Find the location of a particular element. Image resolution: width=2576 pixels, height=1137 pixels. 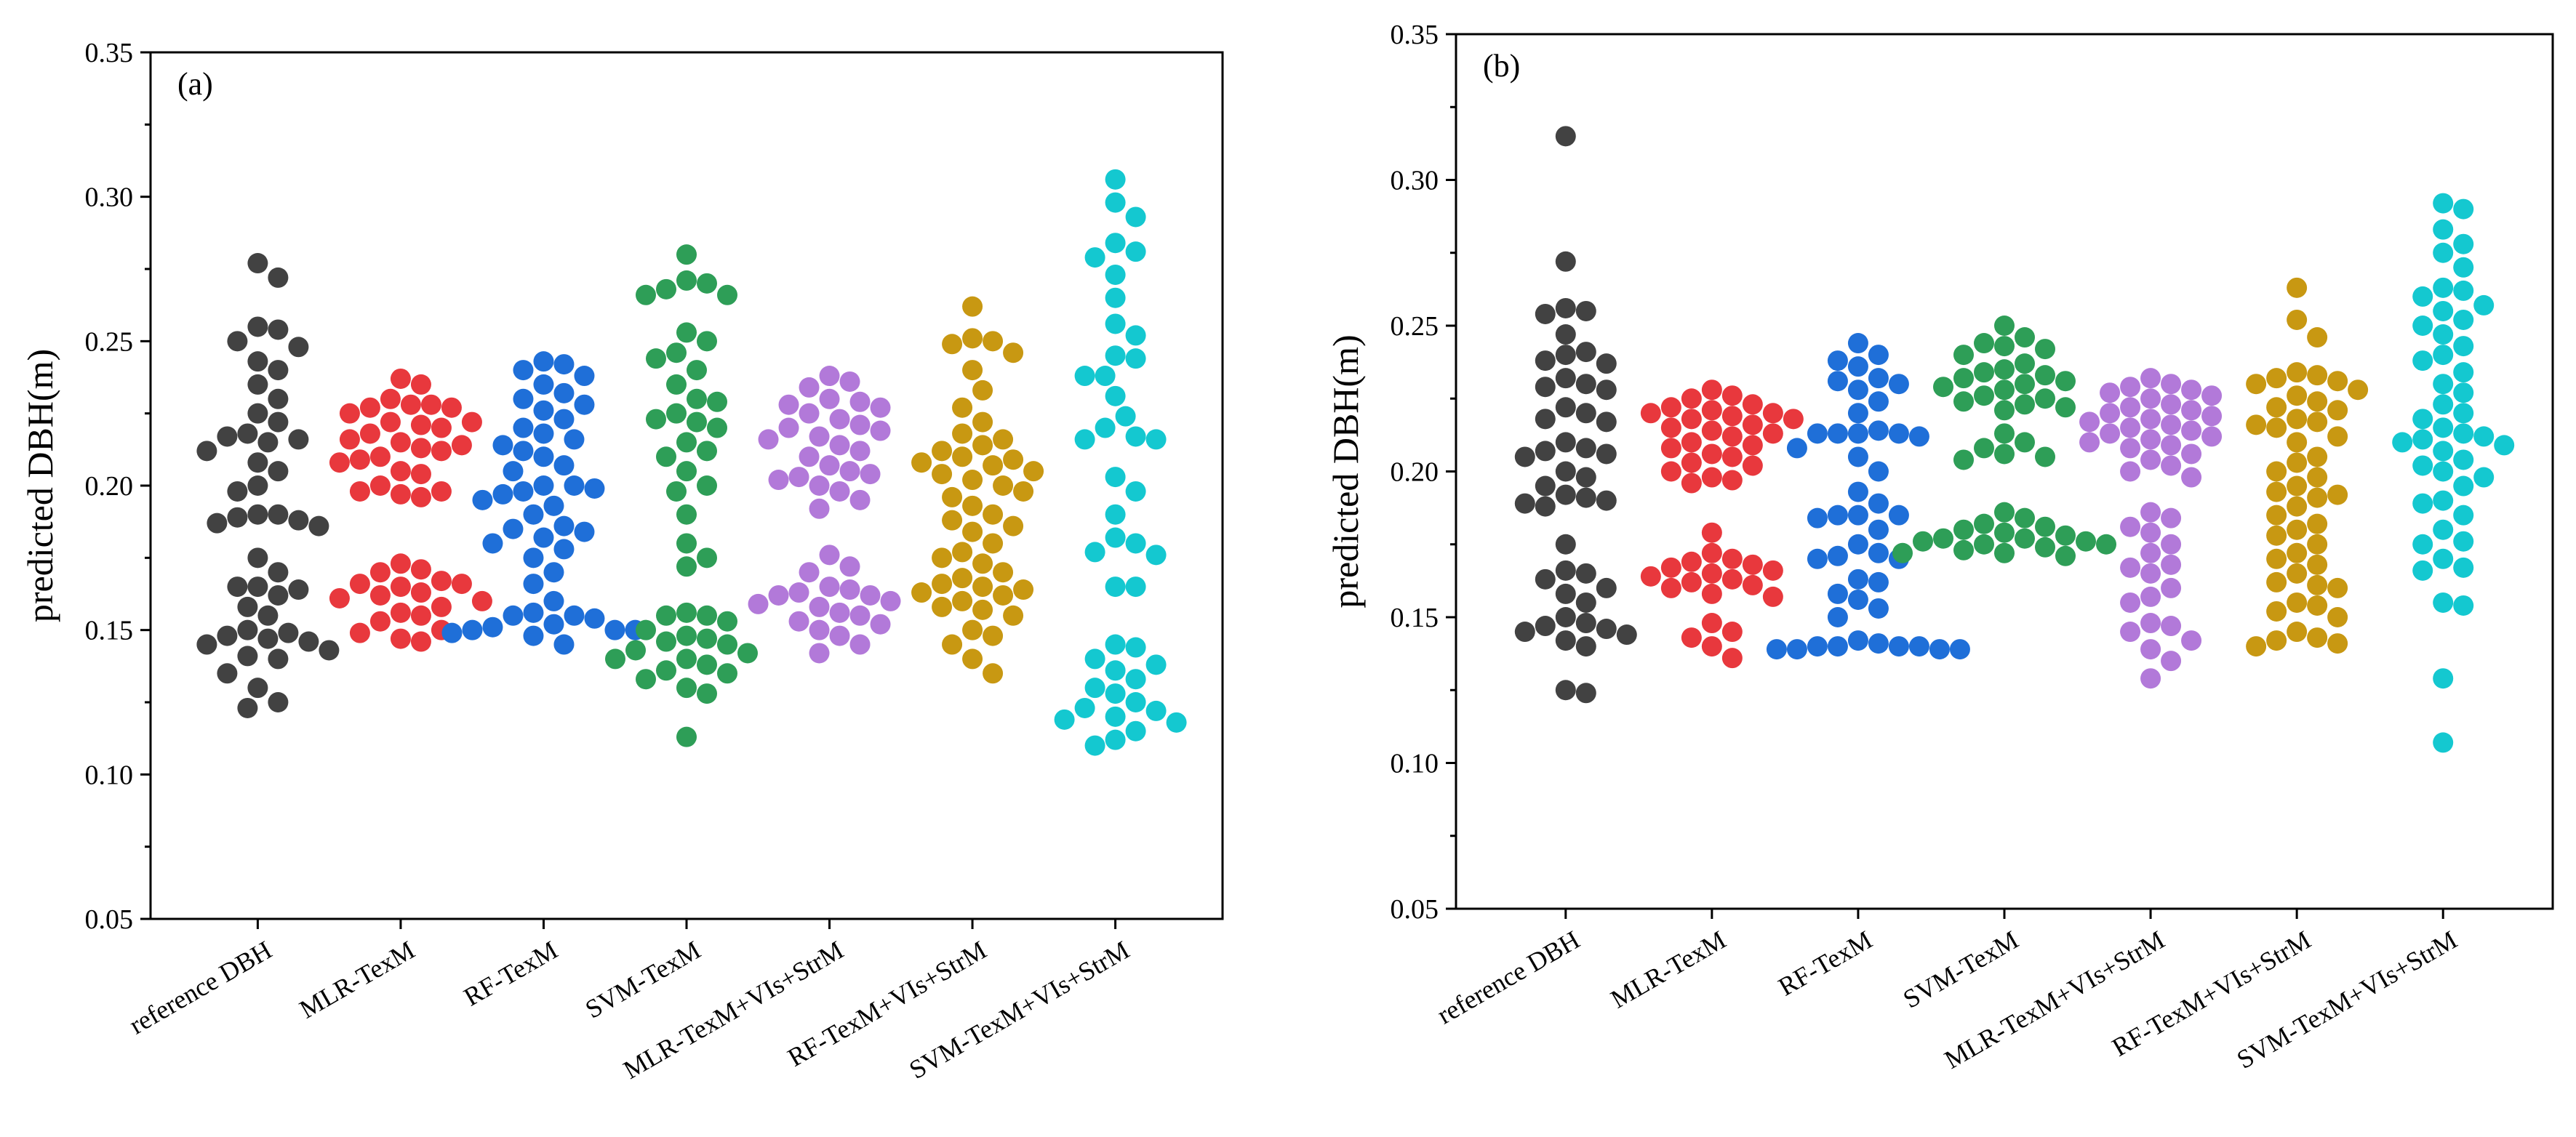

panel-label: (b) is located at coordinates (1501, 66).